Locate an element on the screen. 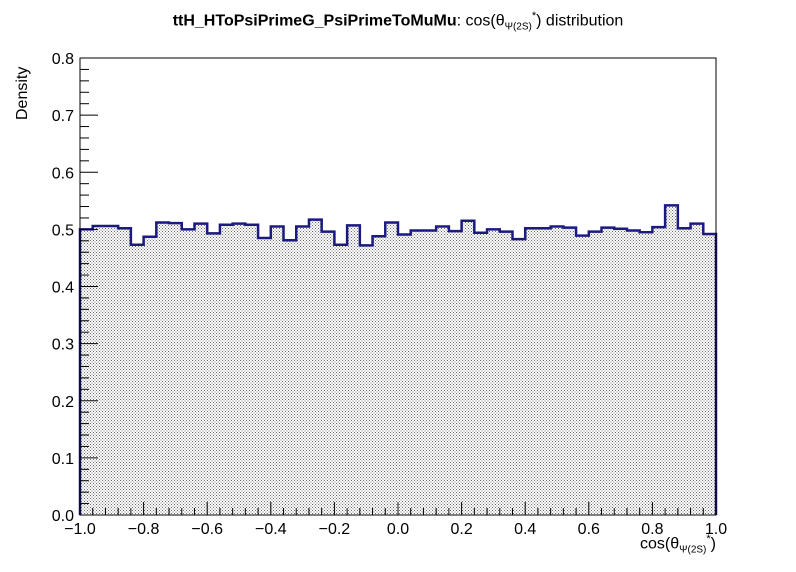 The height and width of the screenshot is (572, 796). y-tick-label: 0.3 is located at coordinates (63, 345).